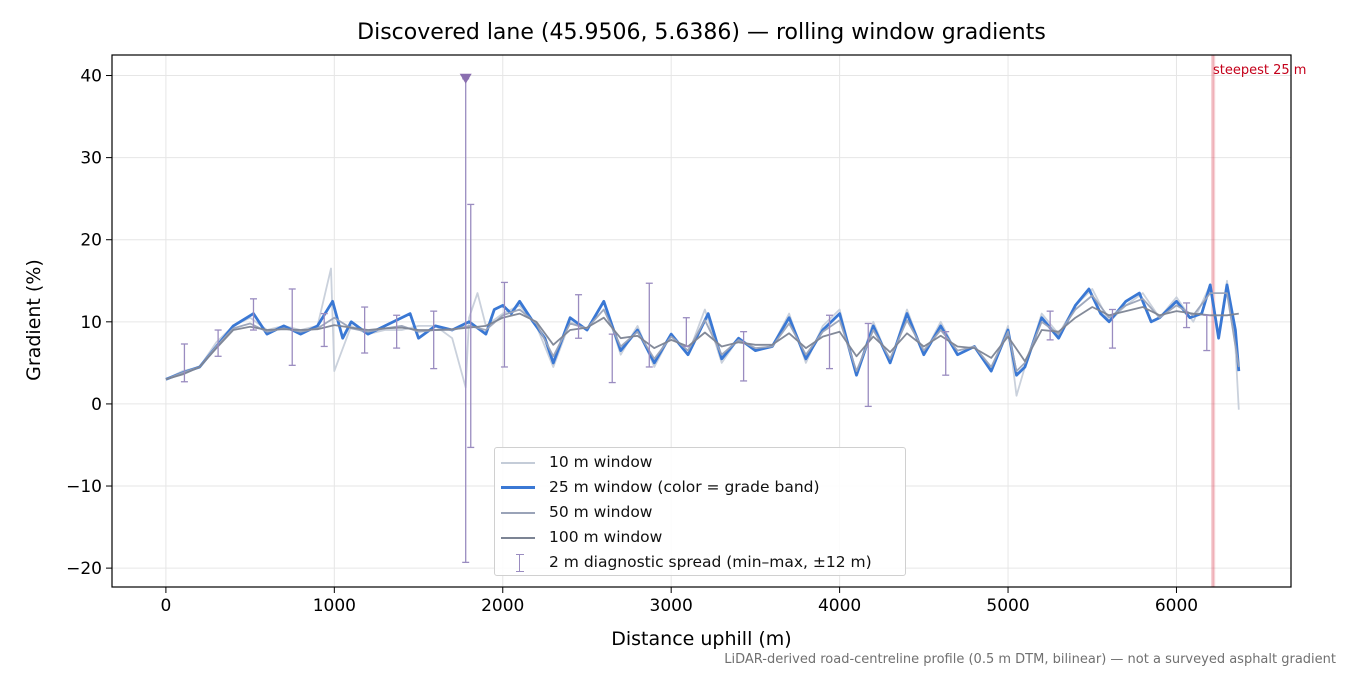 The width and height of the screenshot is (1350, 675). Describe the element at coordinates (518, 487) in the screenshot. I see `legend-swatch-25m` at that location.